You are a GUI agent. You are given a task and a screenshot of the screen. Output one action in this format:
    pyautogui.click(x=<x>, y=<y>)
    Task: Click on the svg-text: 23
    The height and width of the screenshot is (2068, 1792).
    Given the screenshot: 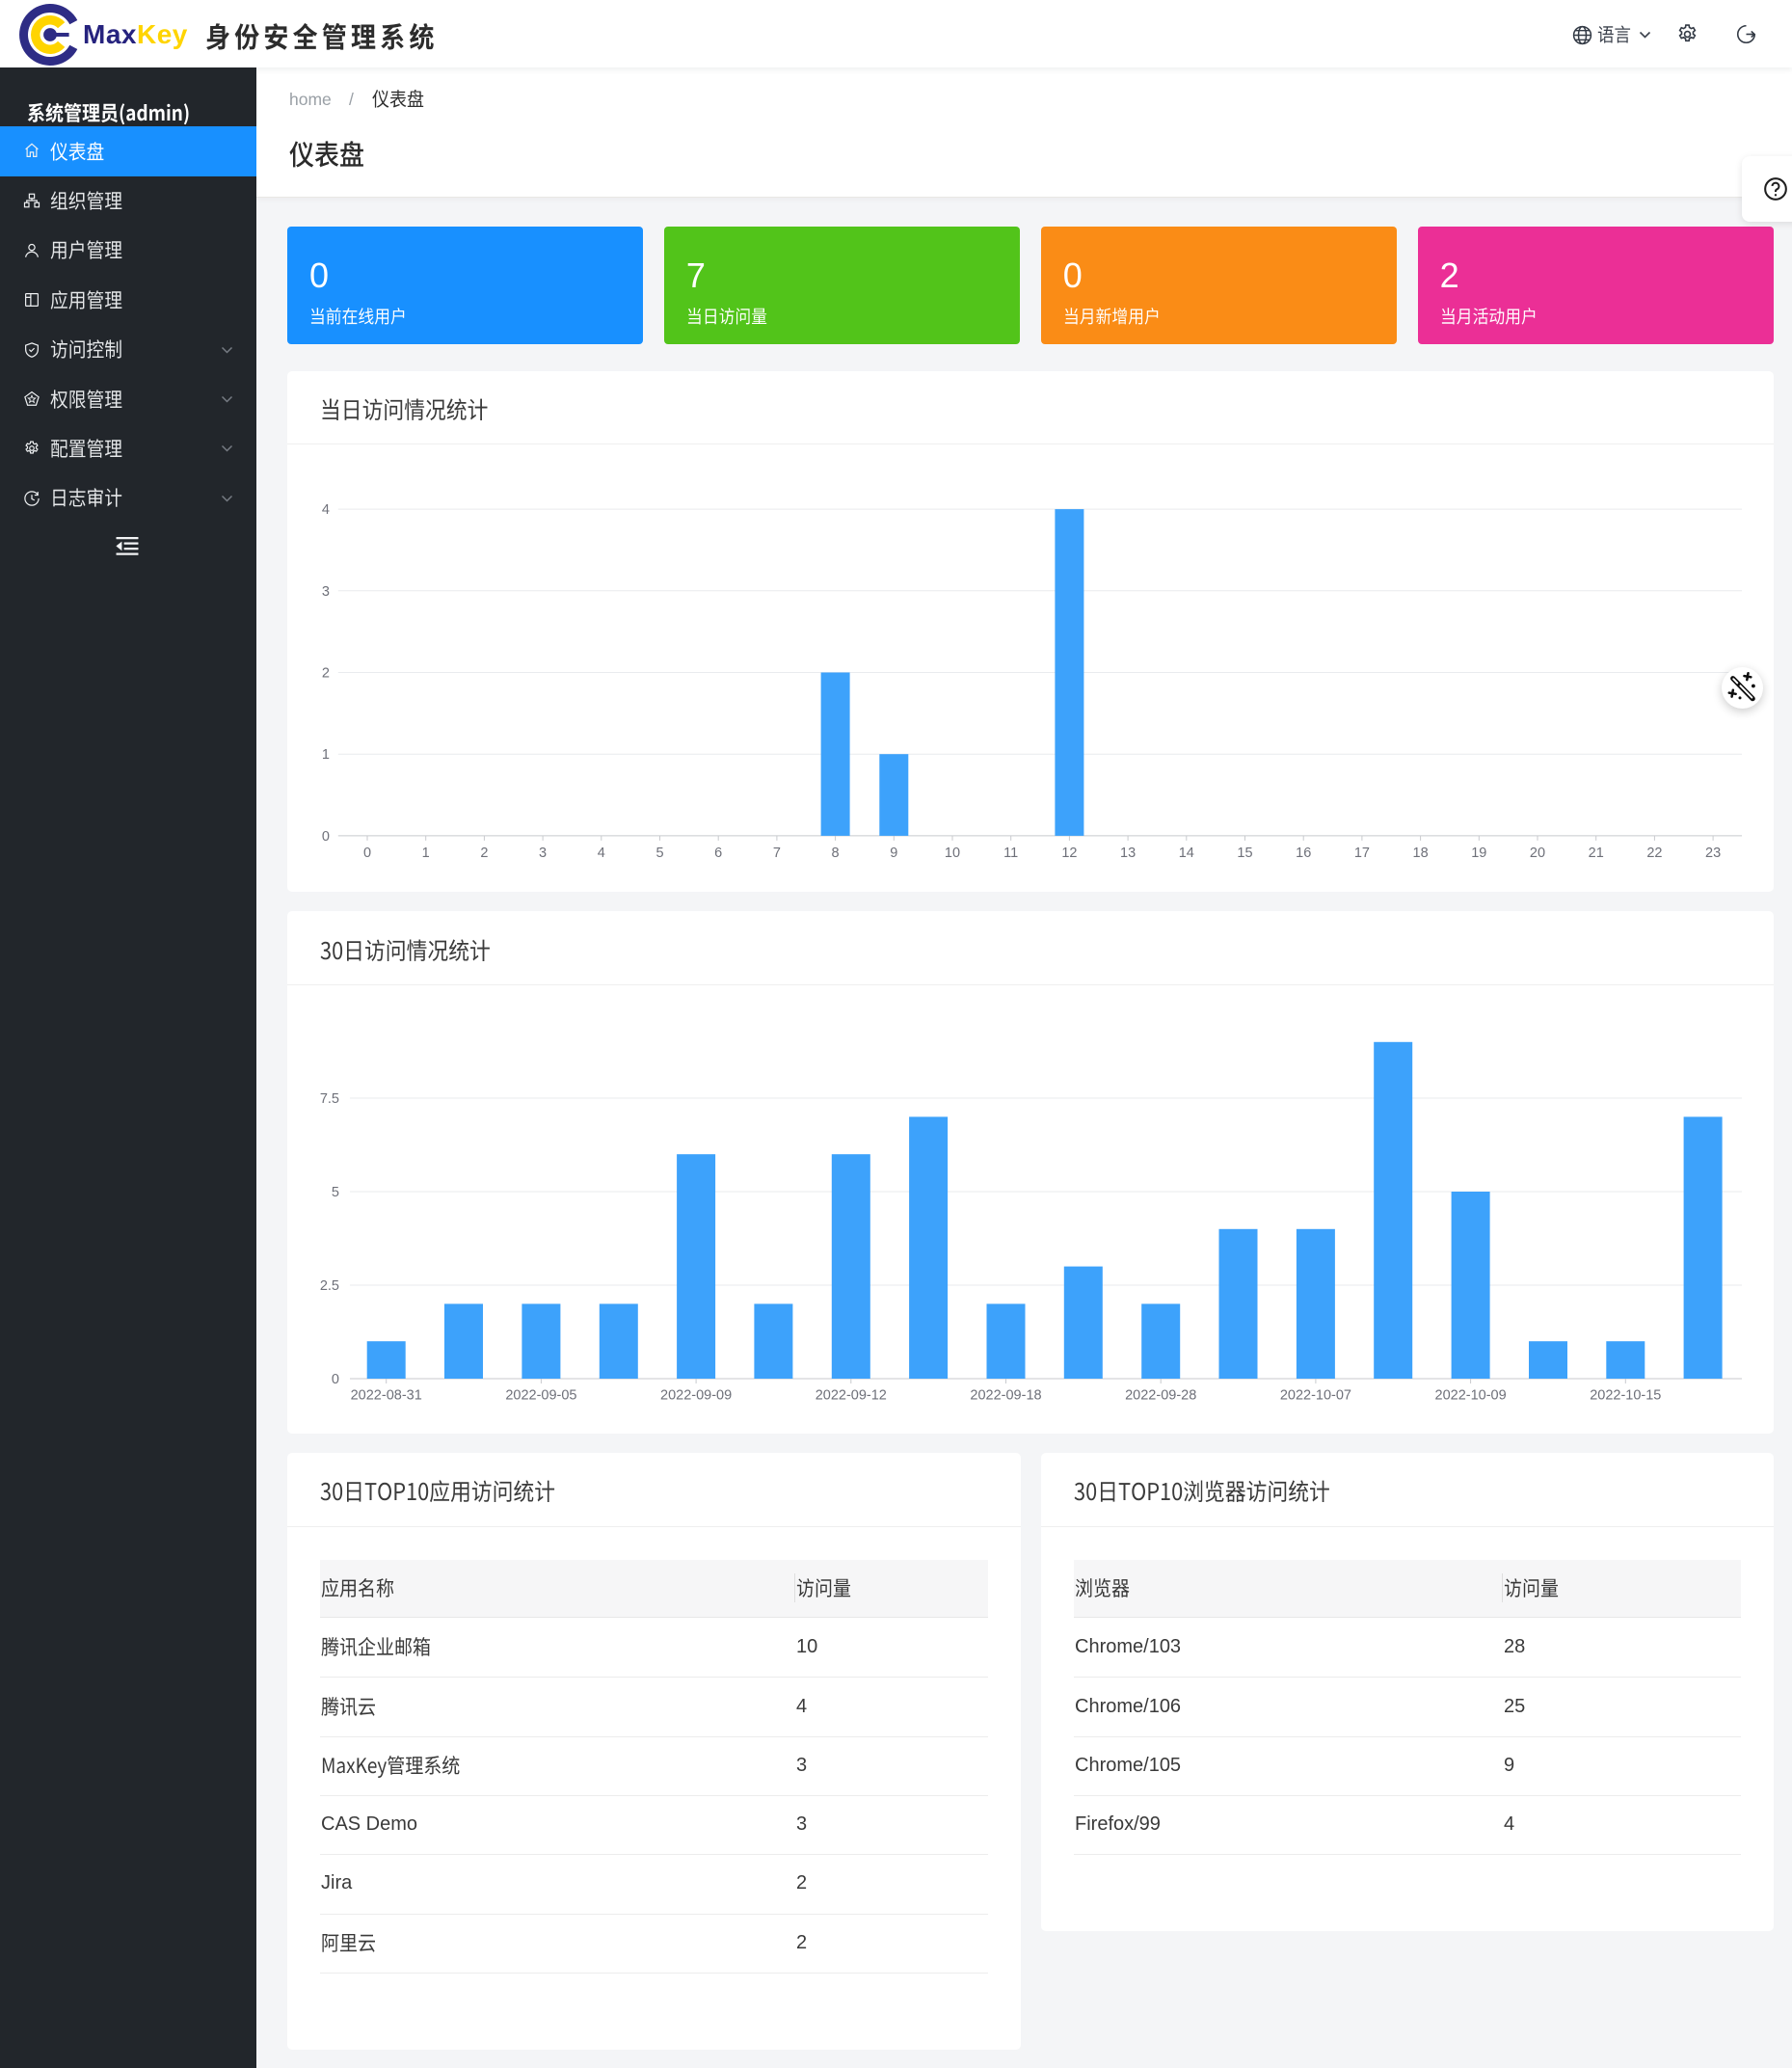 What is the action you would take?
    pyautogui.click(x=1713, y=853)
    